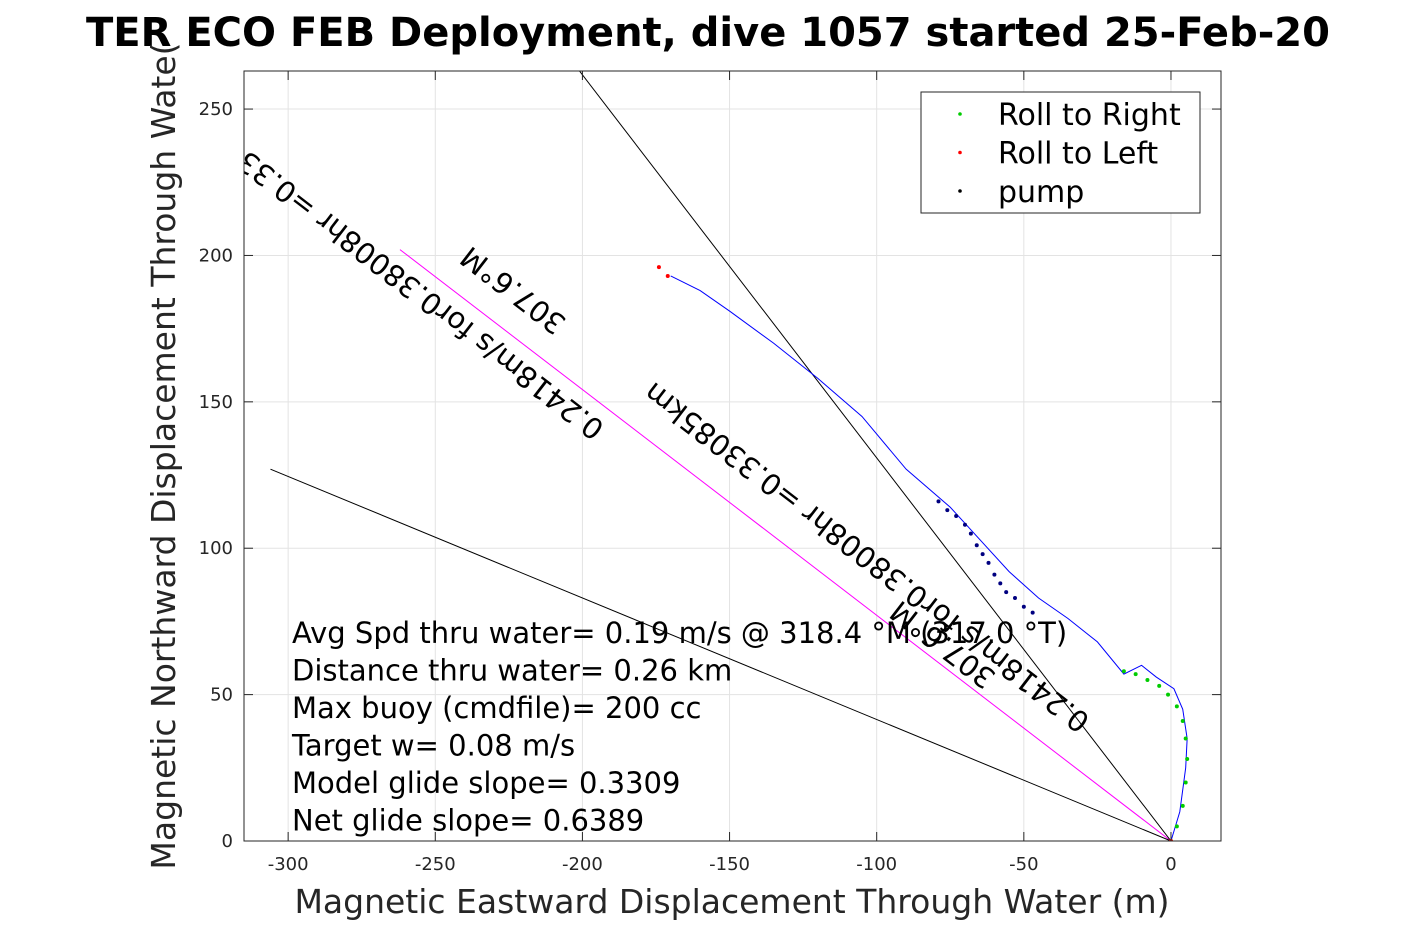  Describe the element at coordinates (216, 109) in the screenshot. I see `y-tick-label: 250` at that location.